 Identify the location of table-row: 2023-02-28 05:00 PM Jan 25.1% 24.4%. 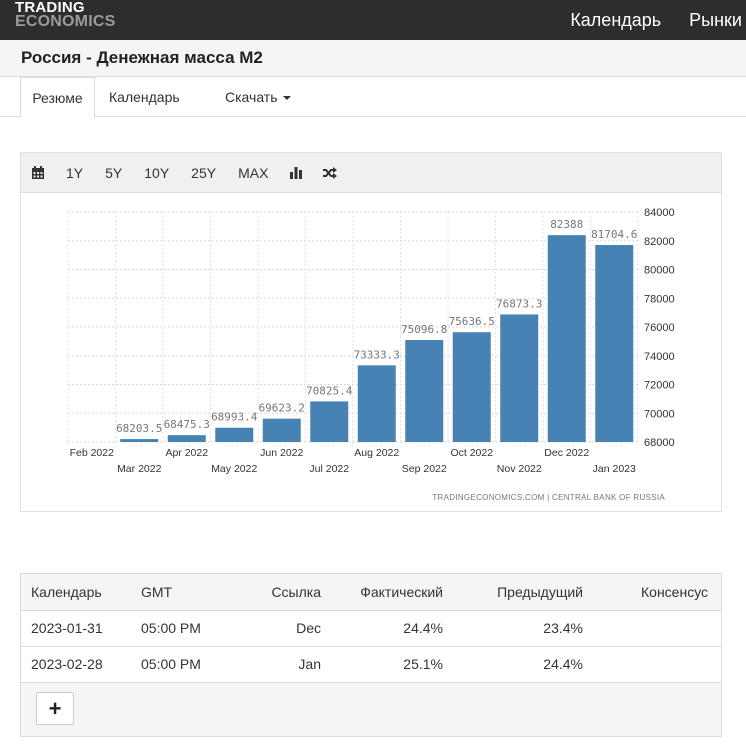
(371, 664).